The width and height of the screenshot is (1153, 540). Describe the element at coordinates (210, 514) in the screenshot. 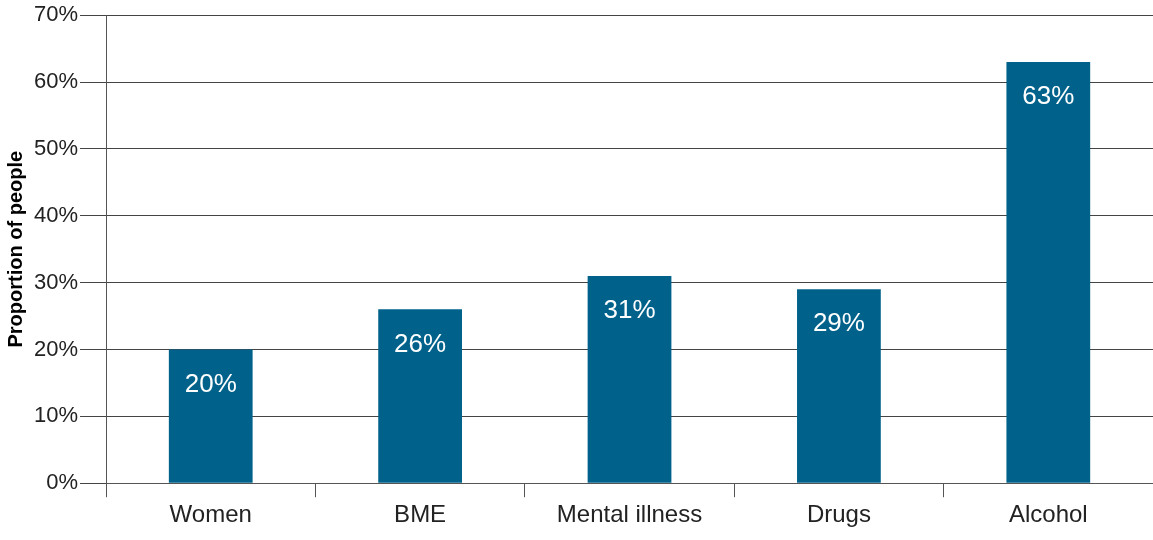

I see `x-tick-label: Women` at that location.